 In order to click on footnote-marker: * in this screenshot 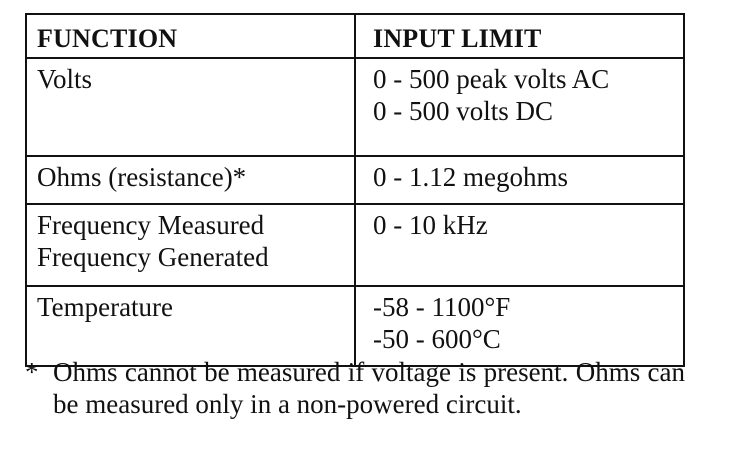, I will do `click(32, 372)`.